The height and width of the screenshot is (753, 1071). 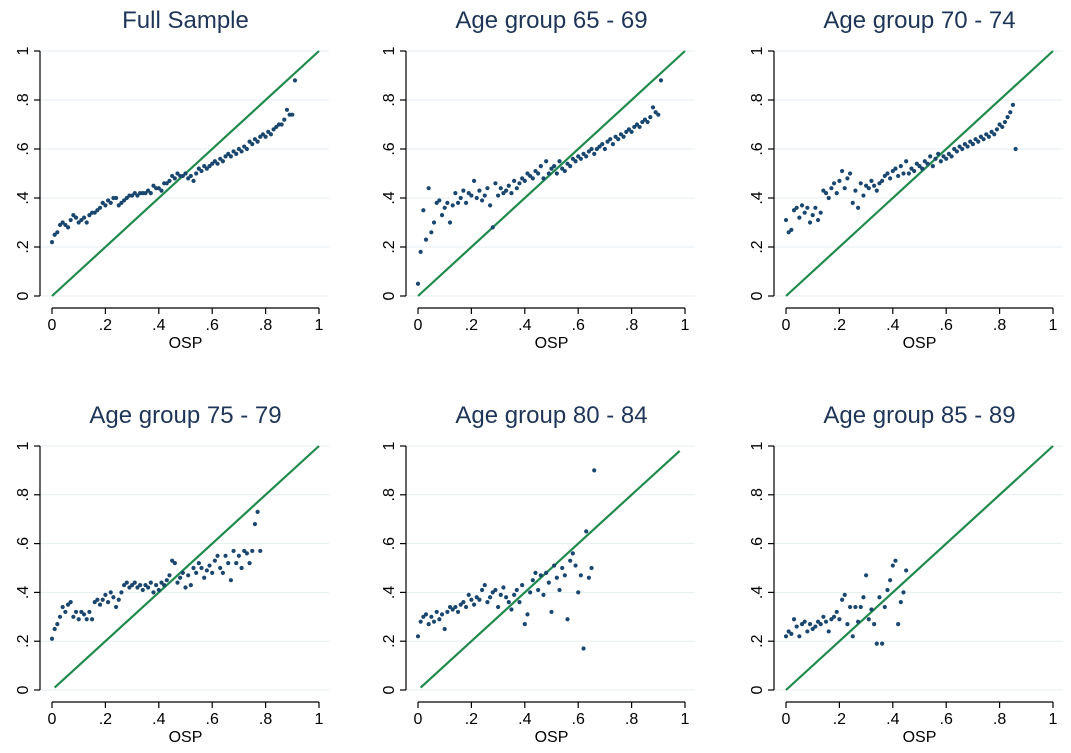 What do you see at coordinates (389, 99) in the screenshot?
I see `y-tick-label: .8` at bounding box center [389, 99].